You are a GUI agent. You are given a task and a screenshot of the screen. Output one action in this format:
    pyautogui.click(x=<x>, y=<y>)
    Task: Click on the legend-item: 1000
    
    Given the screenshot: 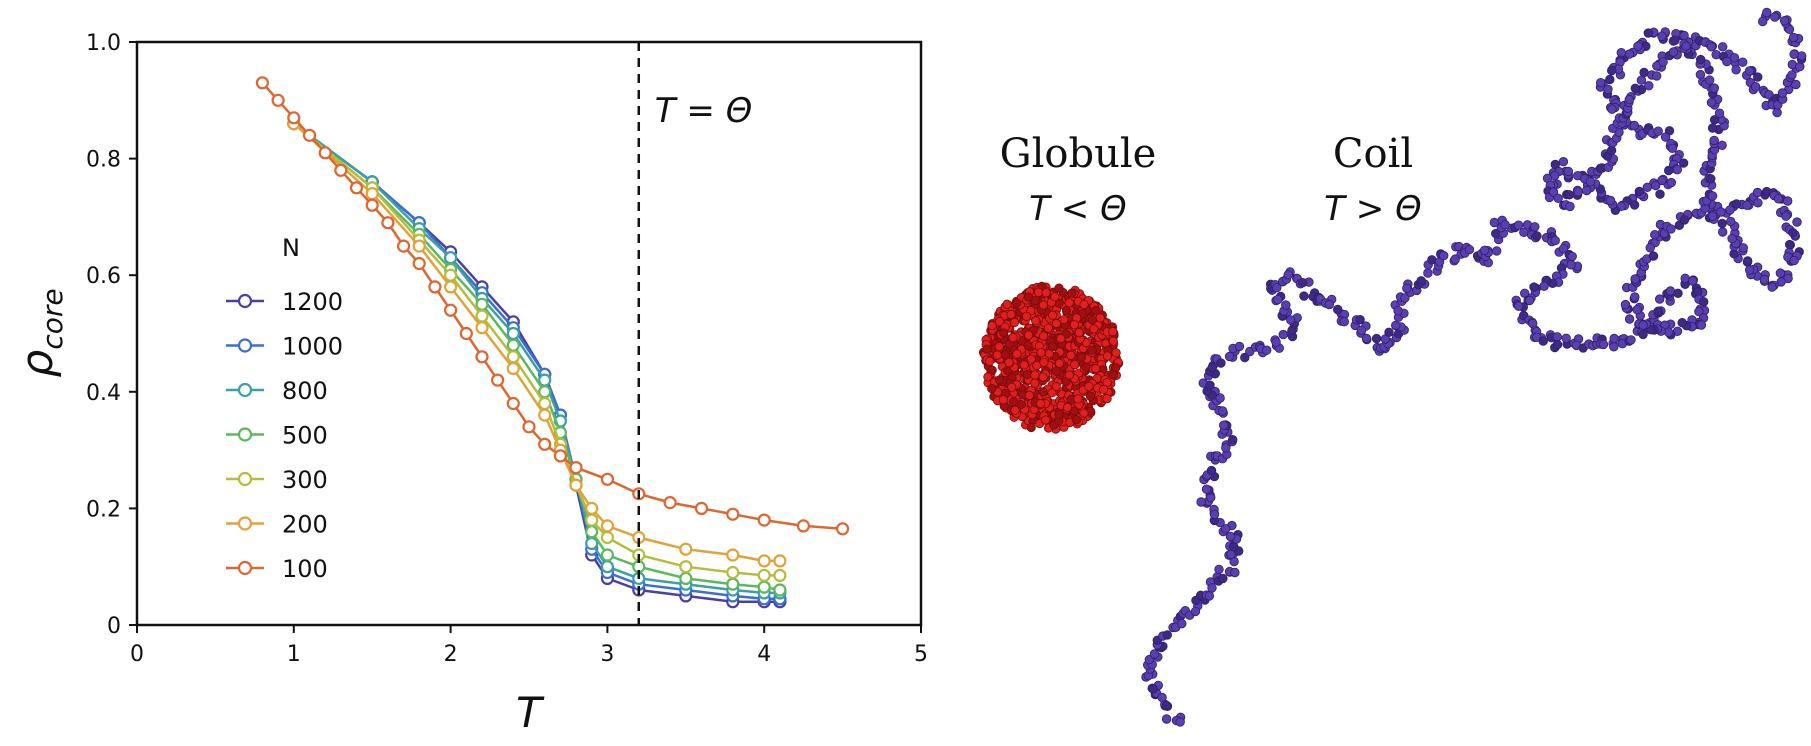 What is the action you would take?
    pyautogui.click(x=284, y=347)
    